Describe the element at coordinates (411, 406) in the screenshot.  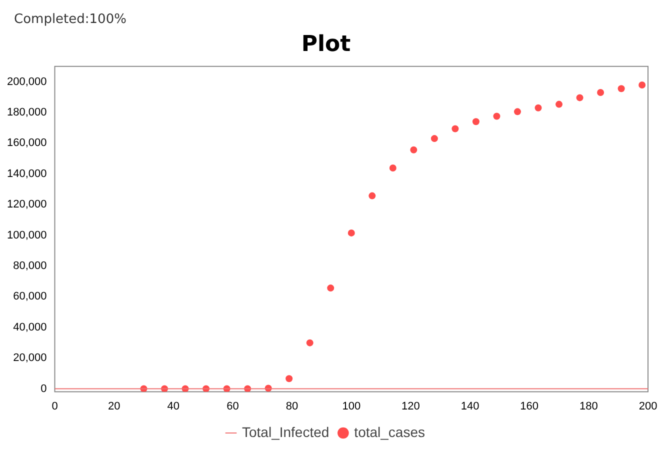
I see `x-tick-label: 120` at that location.